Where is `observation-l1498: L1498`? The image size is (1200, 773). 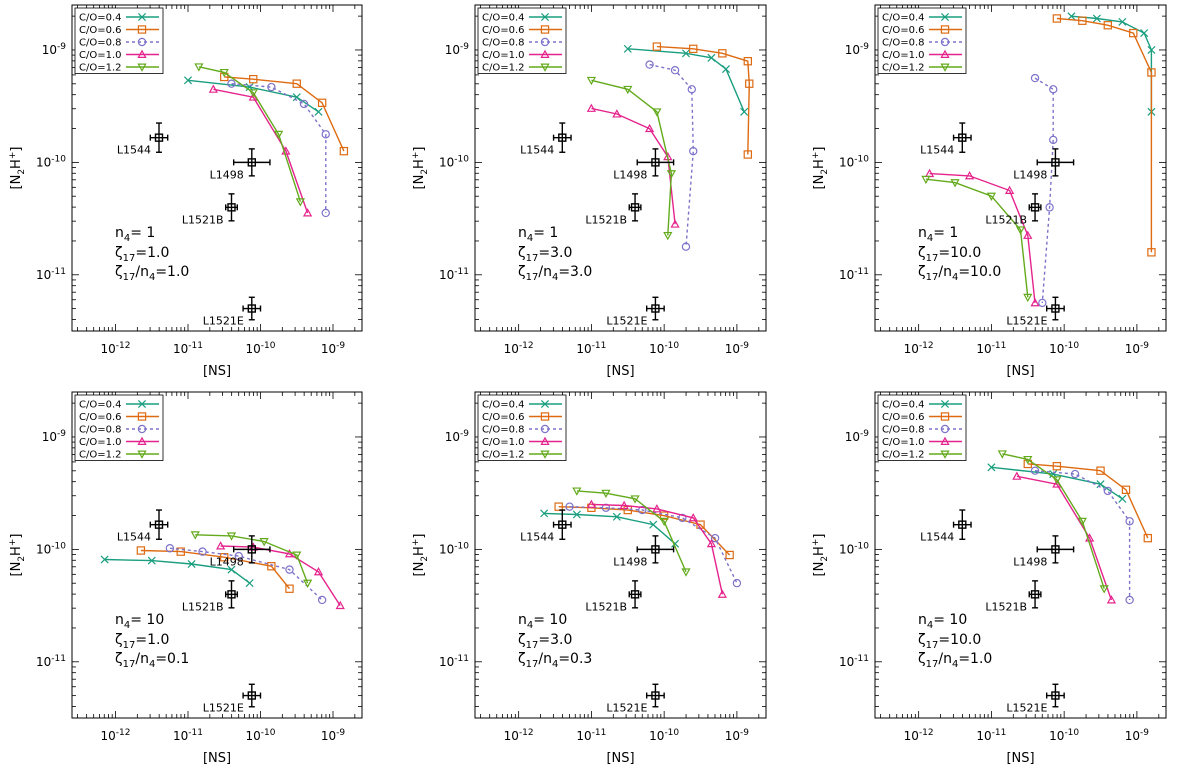
observation-l1498: L1498 is located at coordinates (644, 164).